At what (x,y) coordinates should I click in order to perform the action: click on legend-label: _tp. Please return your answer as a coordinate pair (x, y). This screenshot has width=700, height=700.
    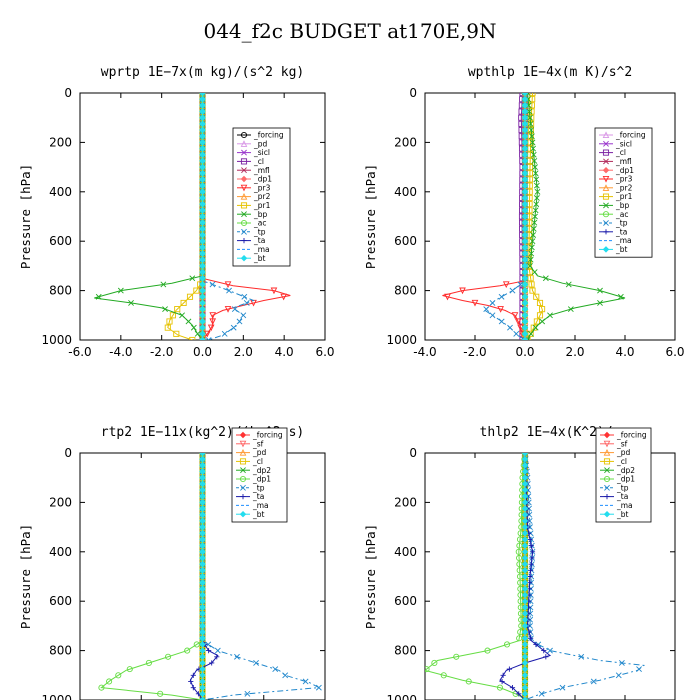
    Looking at the image, I should click on (259, 231).